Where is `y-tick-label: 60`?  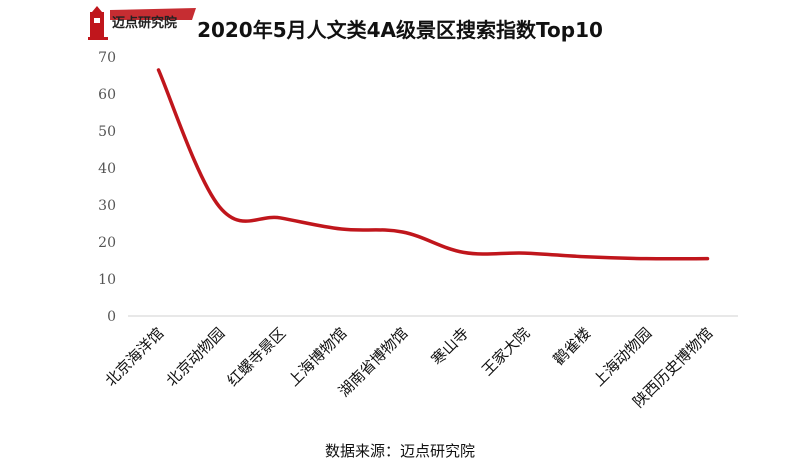 y-tick-label: 60 is located at coordinates (107, 95).